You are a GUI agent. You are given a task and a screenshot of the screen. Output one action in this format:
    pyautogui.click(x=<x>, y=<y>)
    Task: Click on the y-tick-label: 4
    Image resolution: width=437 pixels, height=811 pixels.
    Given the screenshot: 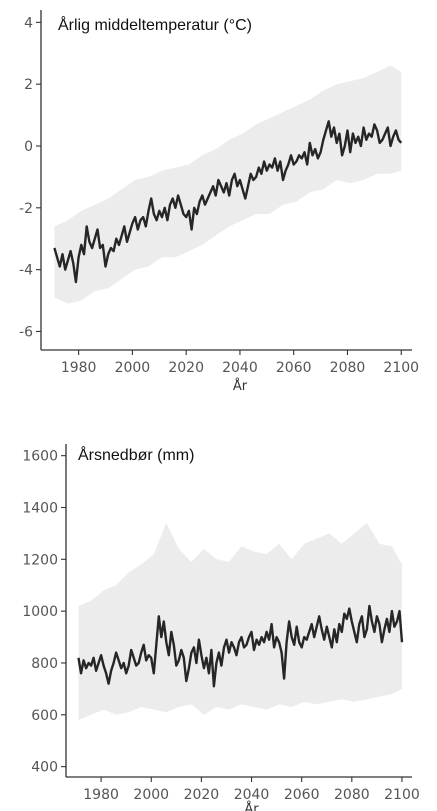 What is the action you would take?
    pyautogui.click(x=28, y=23)
    